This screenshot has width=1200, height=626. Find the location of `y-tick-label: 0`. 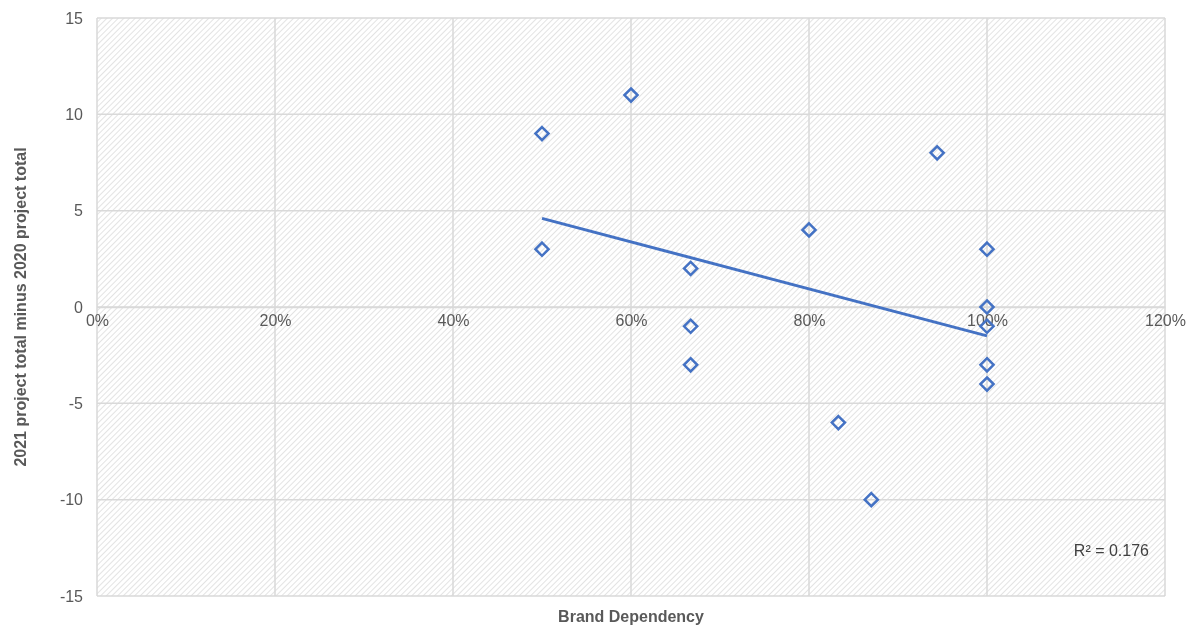

y-tick-label: 0 is located at coordinates (79, 307).